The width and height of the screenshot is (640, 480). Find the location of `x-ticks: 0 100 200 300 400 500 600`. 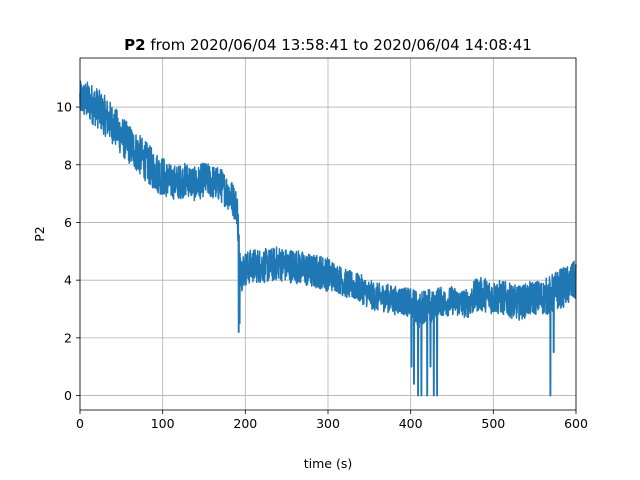

x-ticks: 0 100 200 300 400 500 600 is located at coordinates (332, 420).